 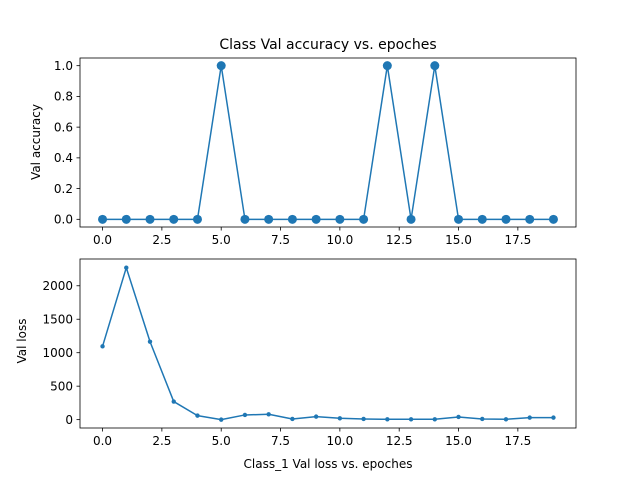 What do you see at coordinates (458, 240) in the screenshot?
I see `accuracy-x-tick-label: 15.0` at bounding box center [458, 240].